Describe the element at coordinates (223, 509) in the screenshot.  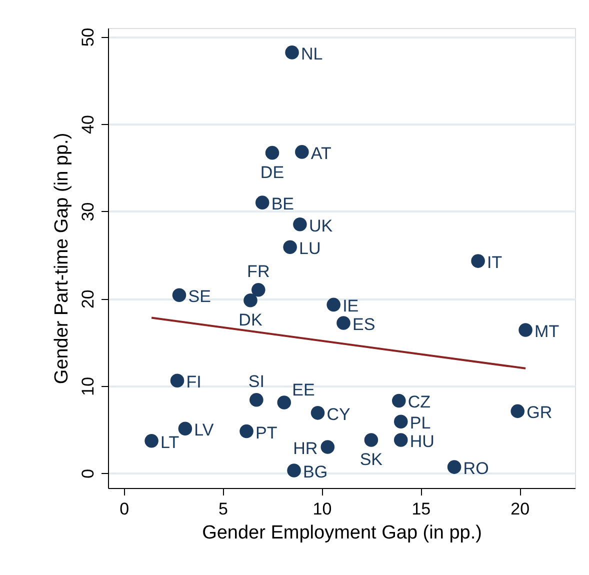
I see `x-tick-label: 5` at that location.